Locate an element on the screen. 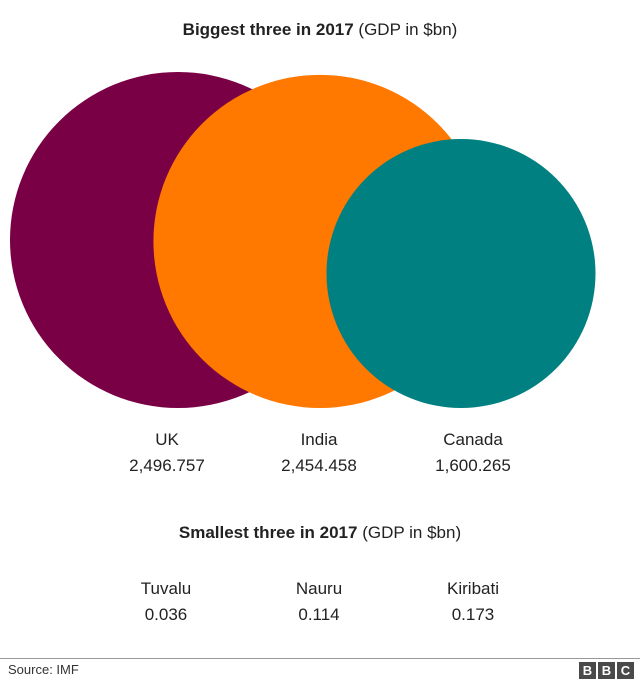 The height and width of the screenshot is (682, 640). chart-title-smallest: Smallest three in 2017 (GDP in $bn) is located at coordinates (320, 533).